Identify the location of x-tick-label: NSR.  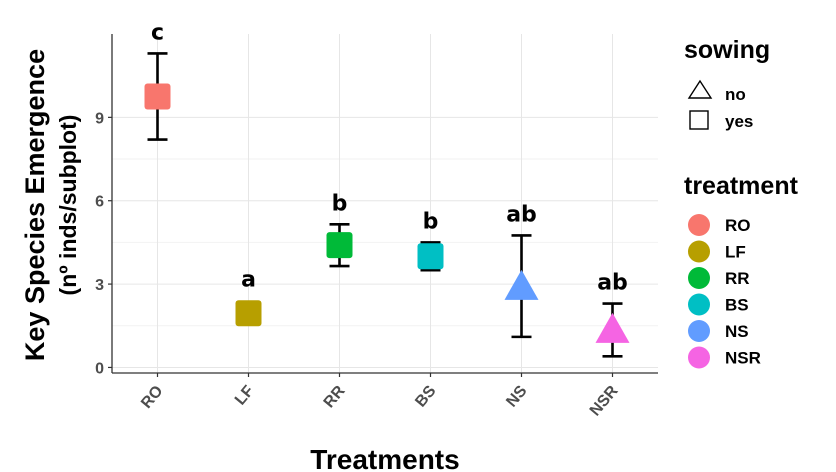
(604, 400).